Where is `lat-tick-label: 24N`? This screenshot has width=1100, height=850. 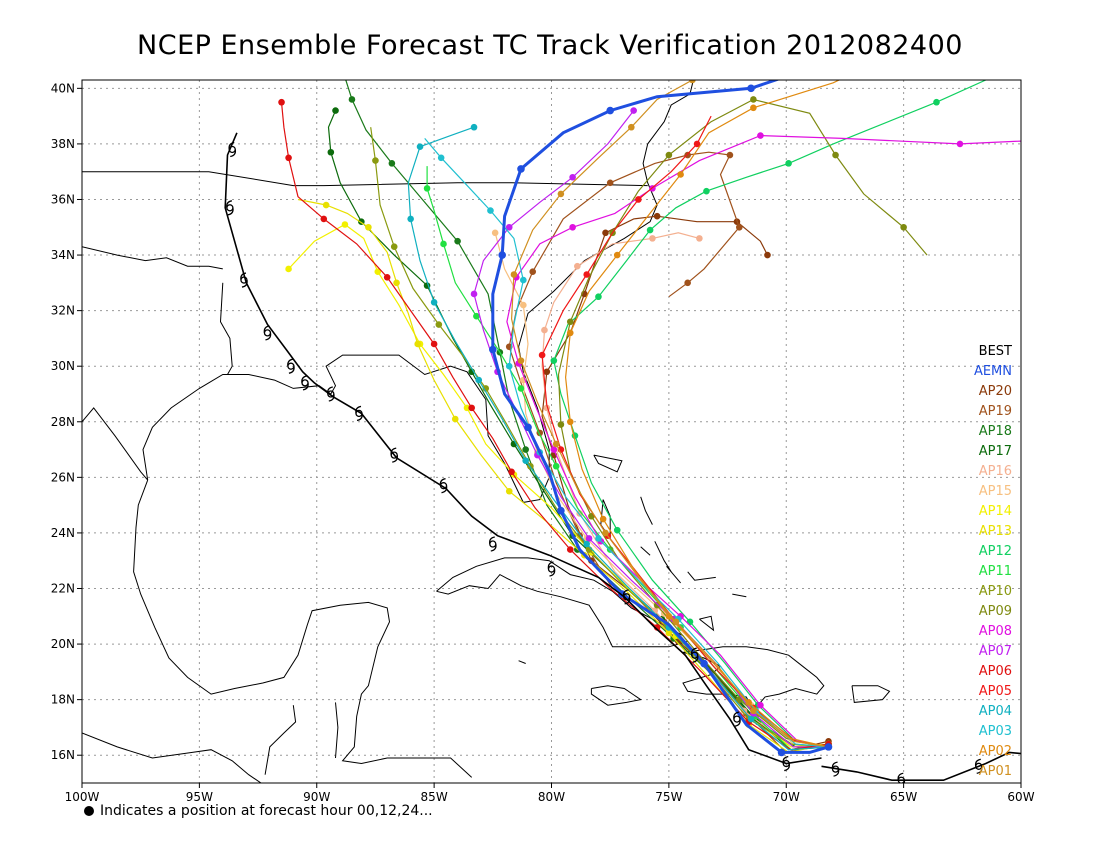 lat-tick-label: 24N is located at coordinates (63, 533).